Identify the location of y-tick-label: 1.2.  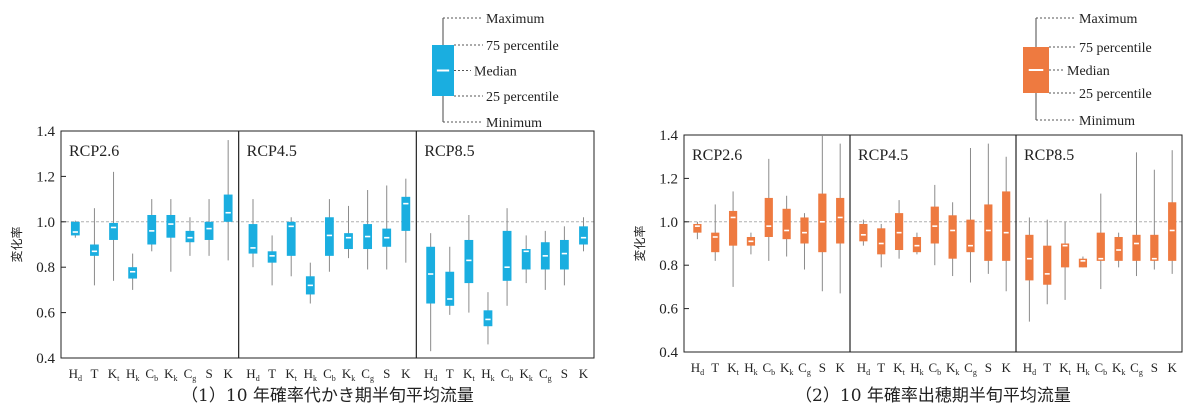
(45, 177).